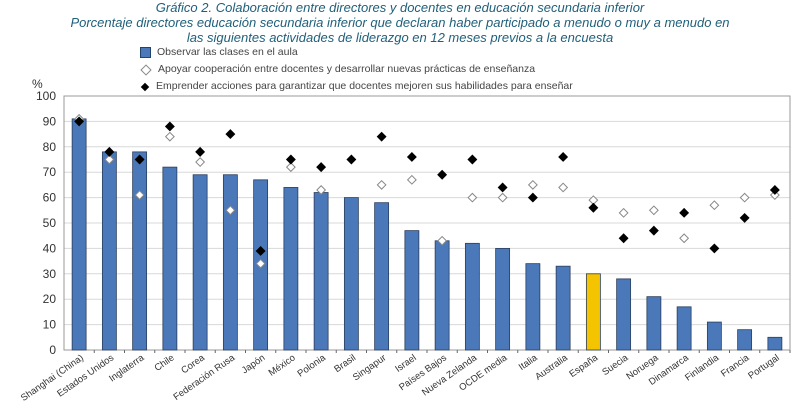 The image size is (800, 408). Describe the element at coordinates (312, 366) in the screenshot. I see `x-tick-label: Polonia` at that location.